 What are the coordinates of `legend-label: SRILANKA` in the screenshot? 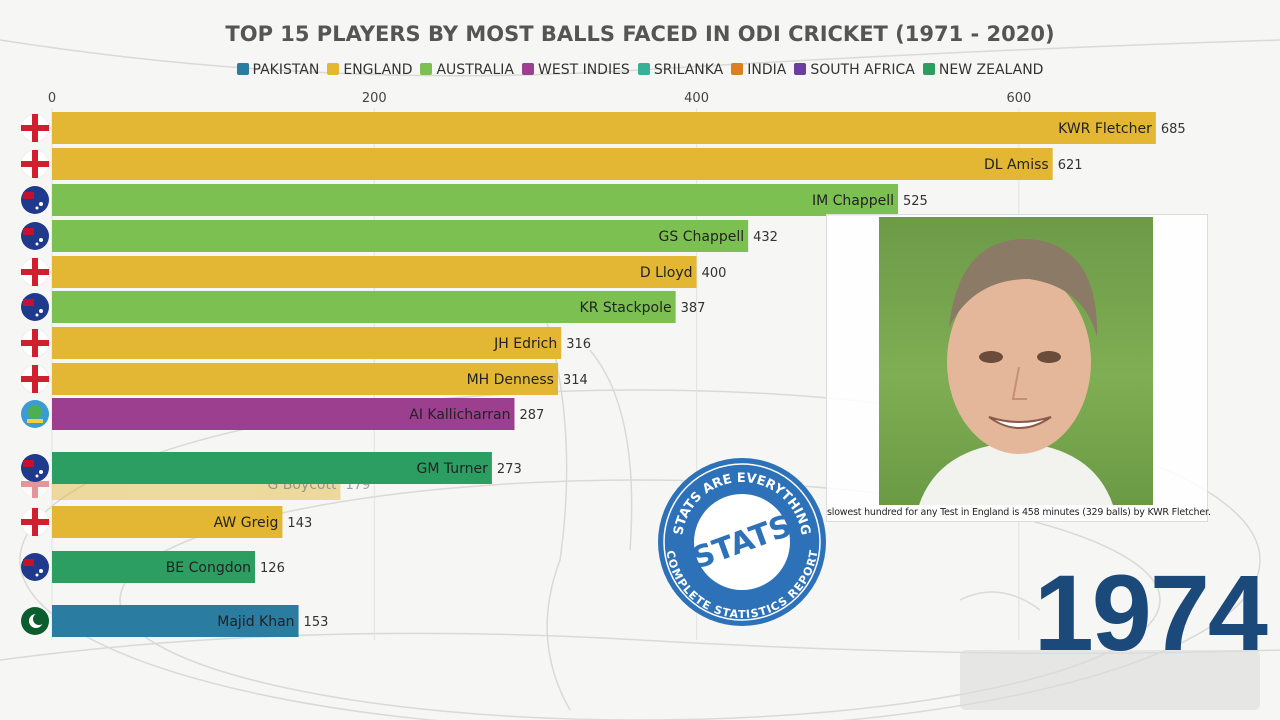 It's located at (688, 70).